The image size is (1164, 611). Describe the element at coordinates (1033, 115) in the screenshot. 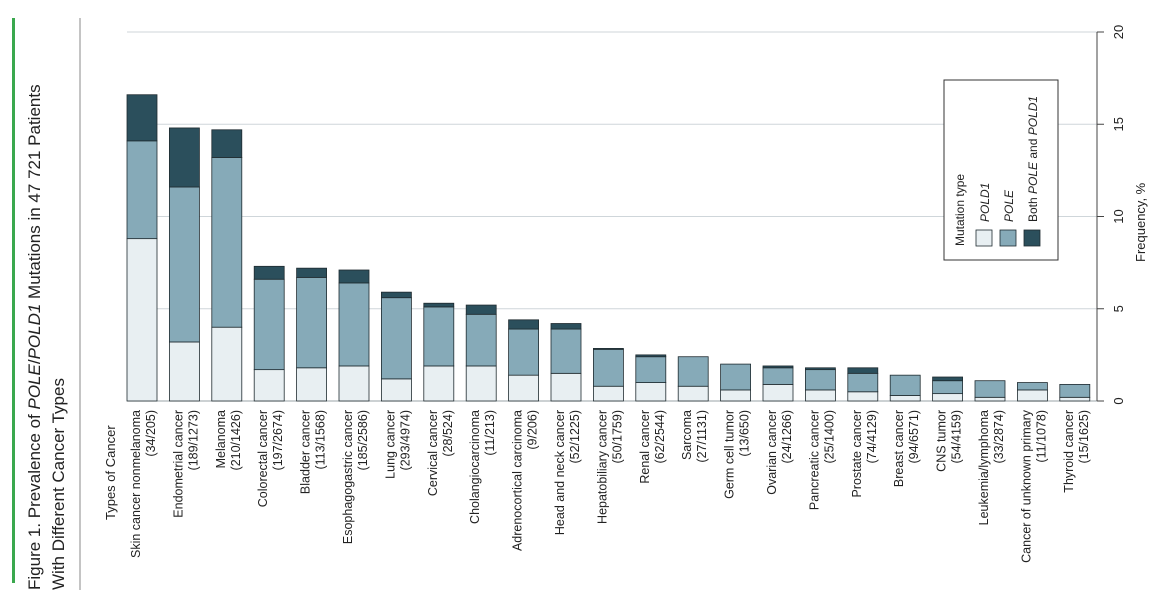

I see `legend-label-both-pold1: POLD1` at that location.